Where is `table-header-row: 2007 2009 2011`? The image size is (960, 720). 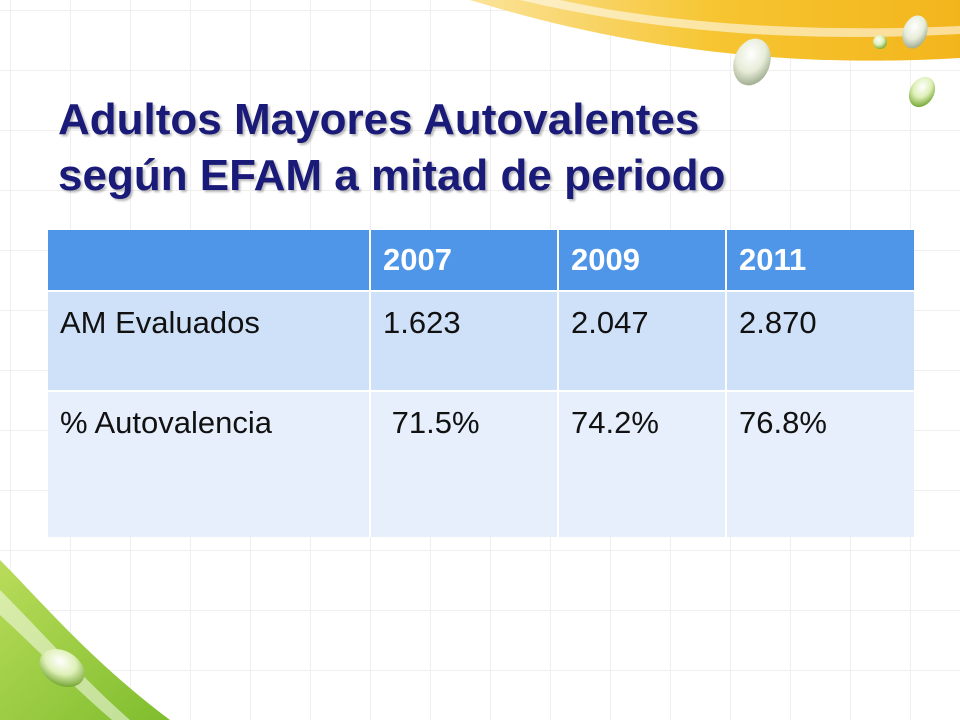 table-header-row: 2007 2009 2011 is located at coordinates (481, 260).